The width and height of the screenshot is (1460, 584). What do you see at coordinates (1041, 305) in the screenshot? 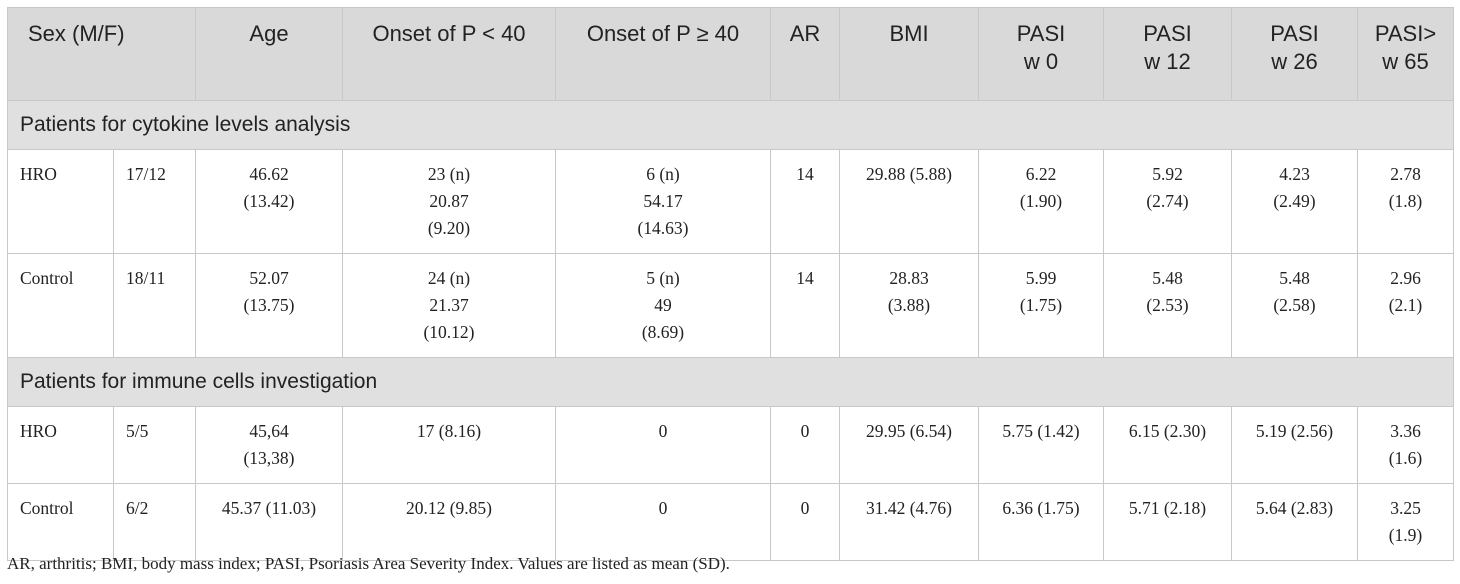
I see `table-cell: 5.99 (1.75)` at bounding box center [1041, 305].